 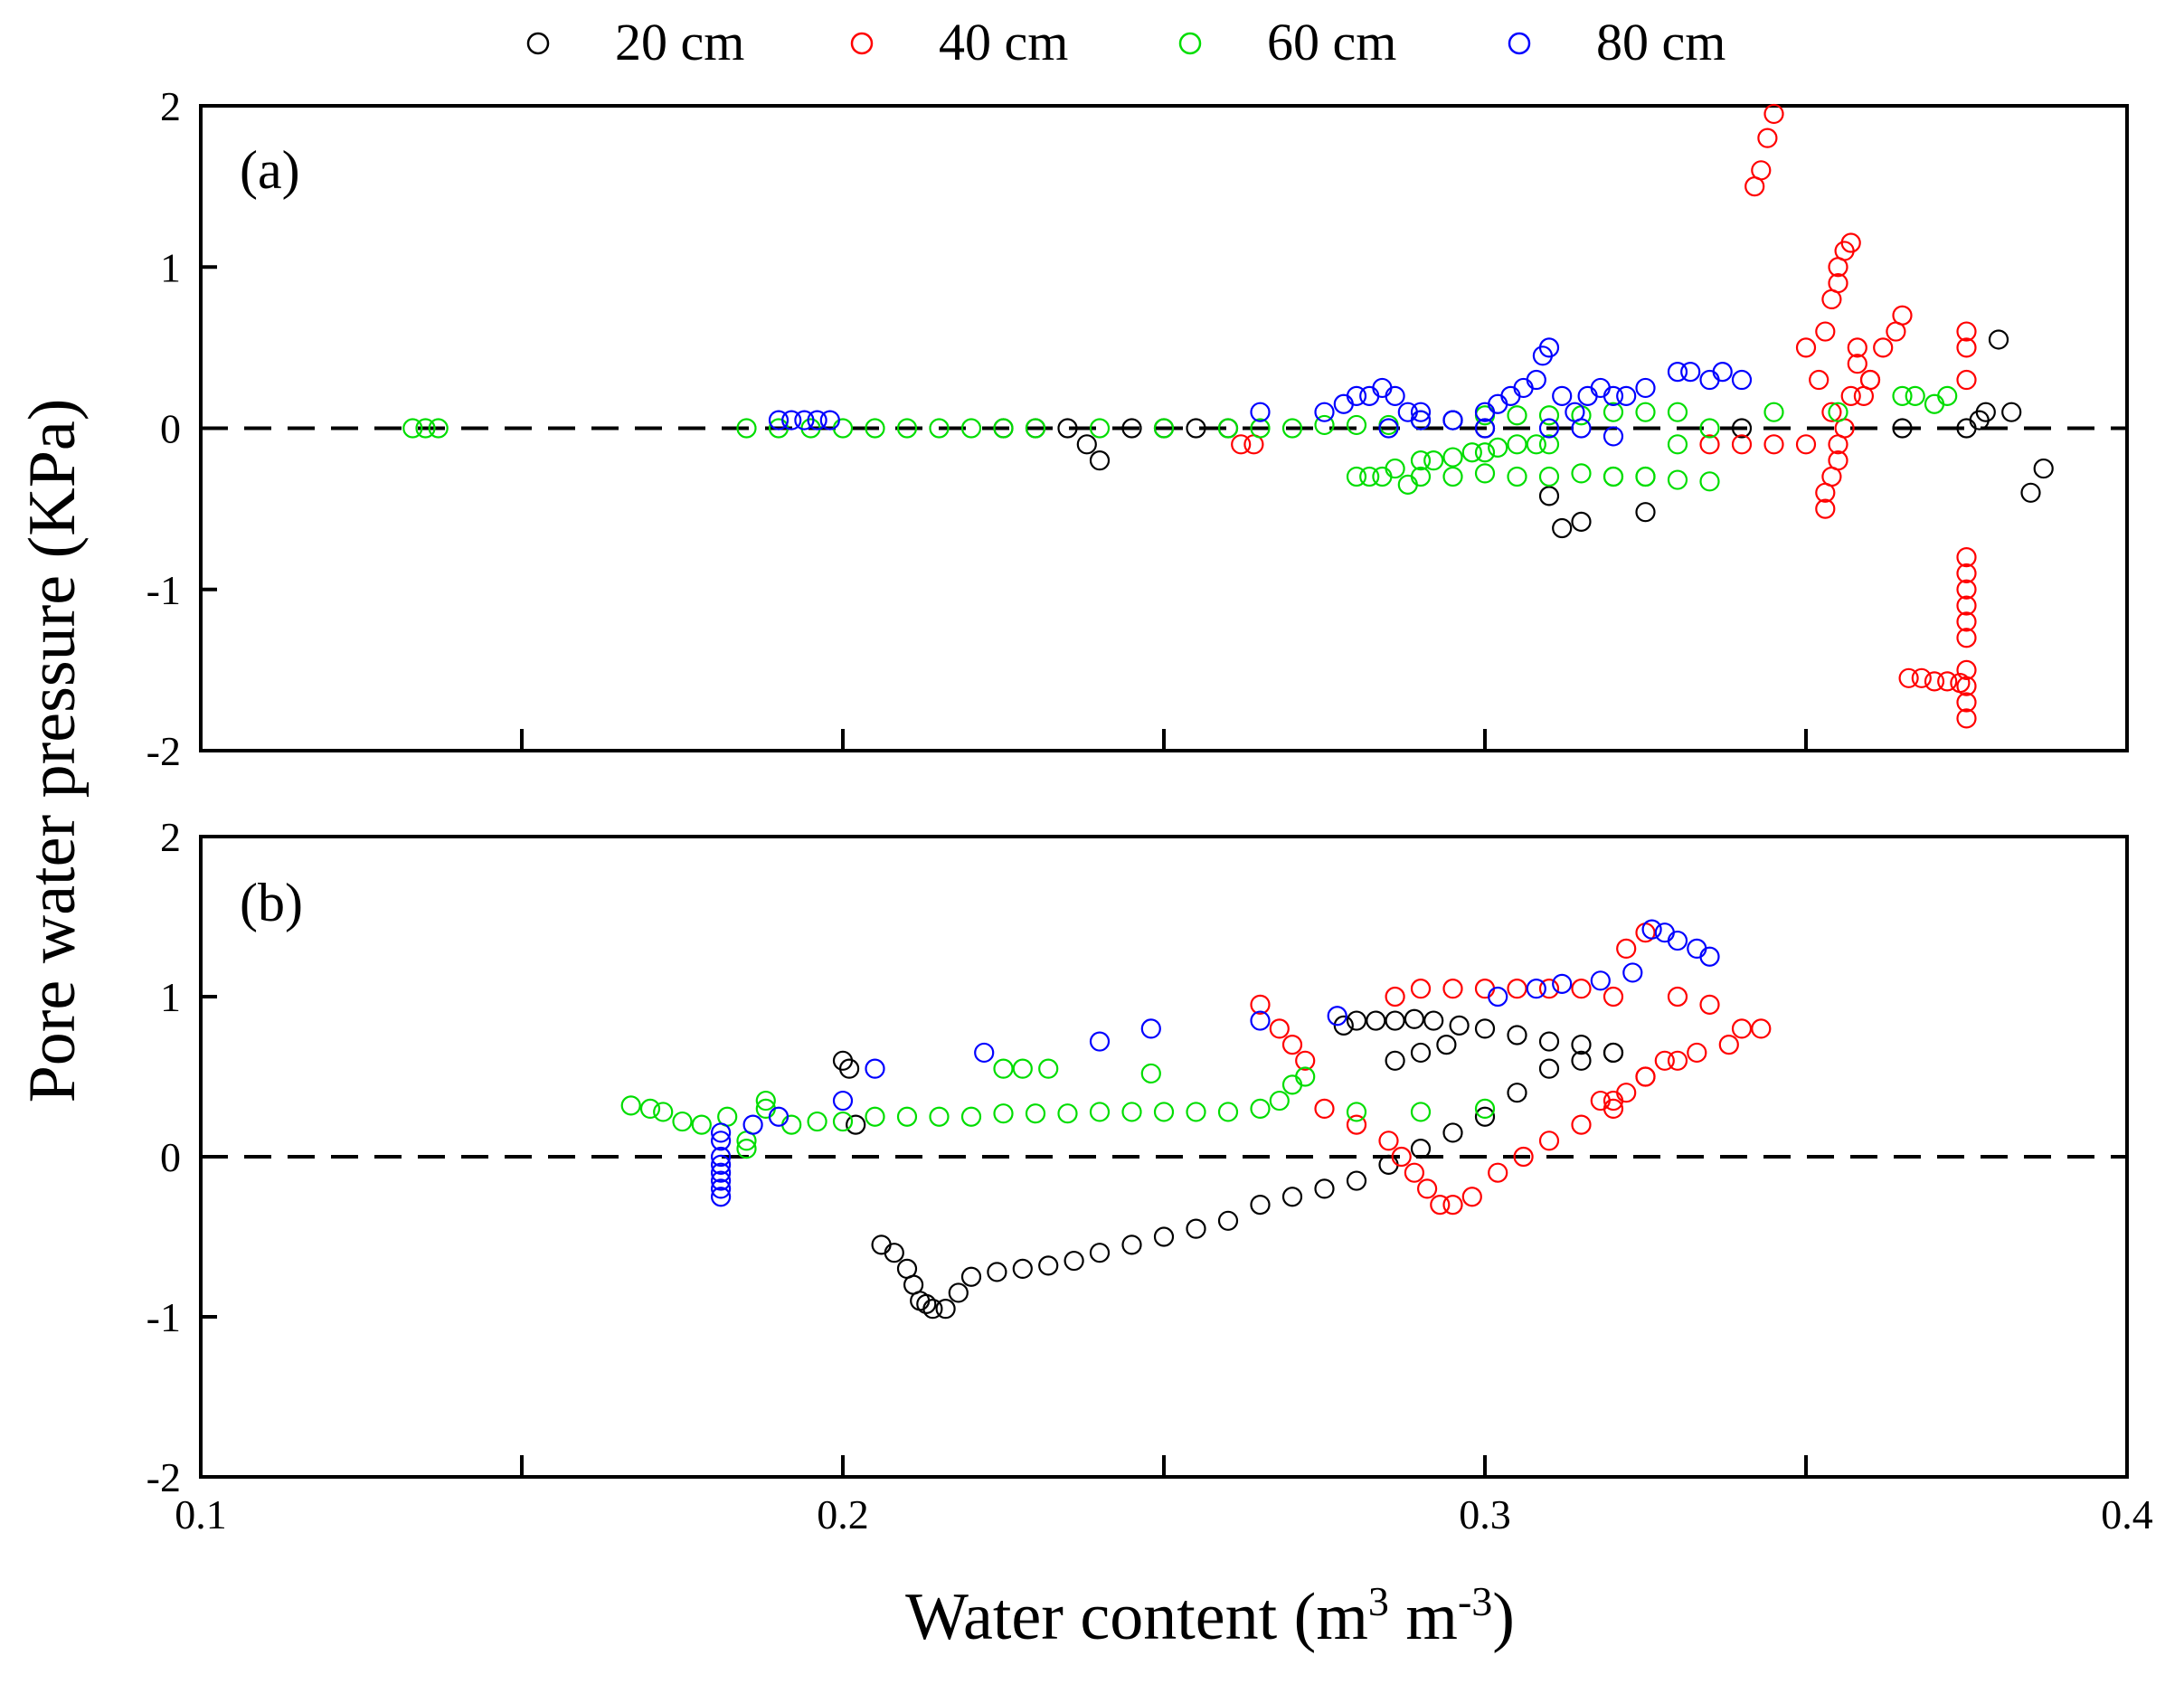 I want to click on panel-label: (a), so click(x=270, y=170).